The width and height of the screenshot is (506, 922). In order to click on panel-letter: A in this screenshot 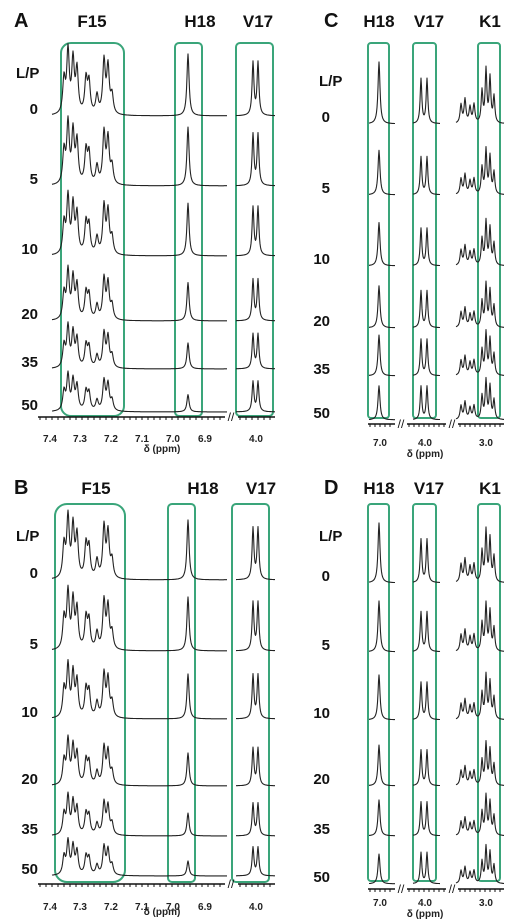, I will do `click(21, 21)`.